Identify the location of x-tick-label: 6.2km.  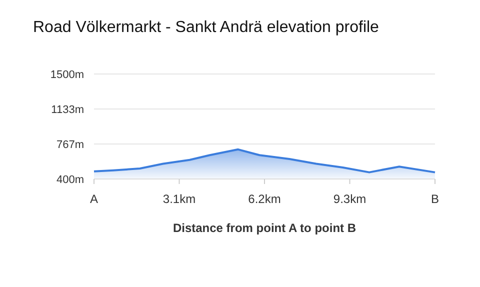
(264, 199).